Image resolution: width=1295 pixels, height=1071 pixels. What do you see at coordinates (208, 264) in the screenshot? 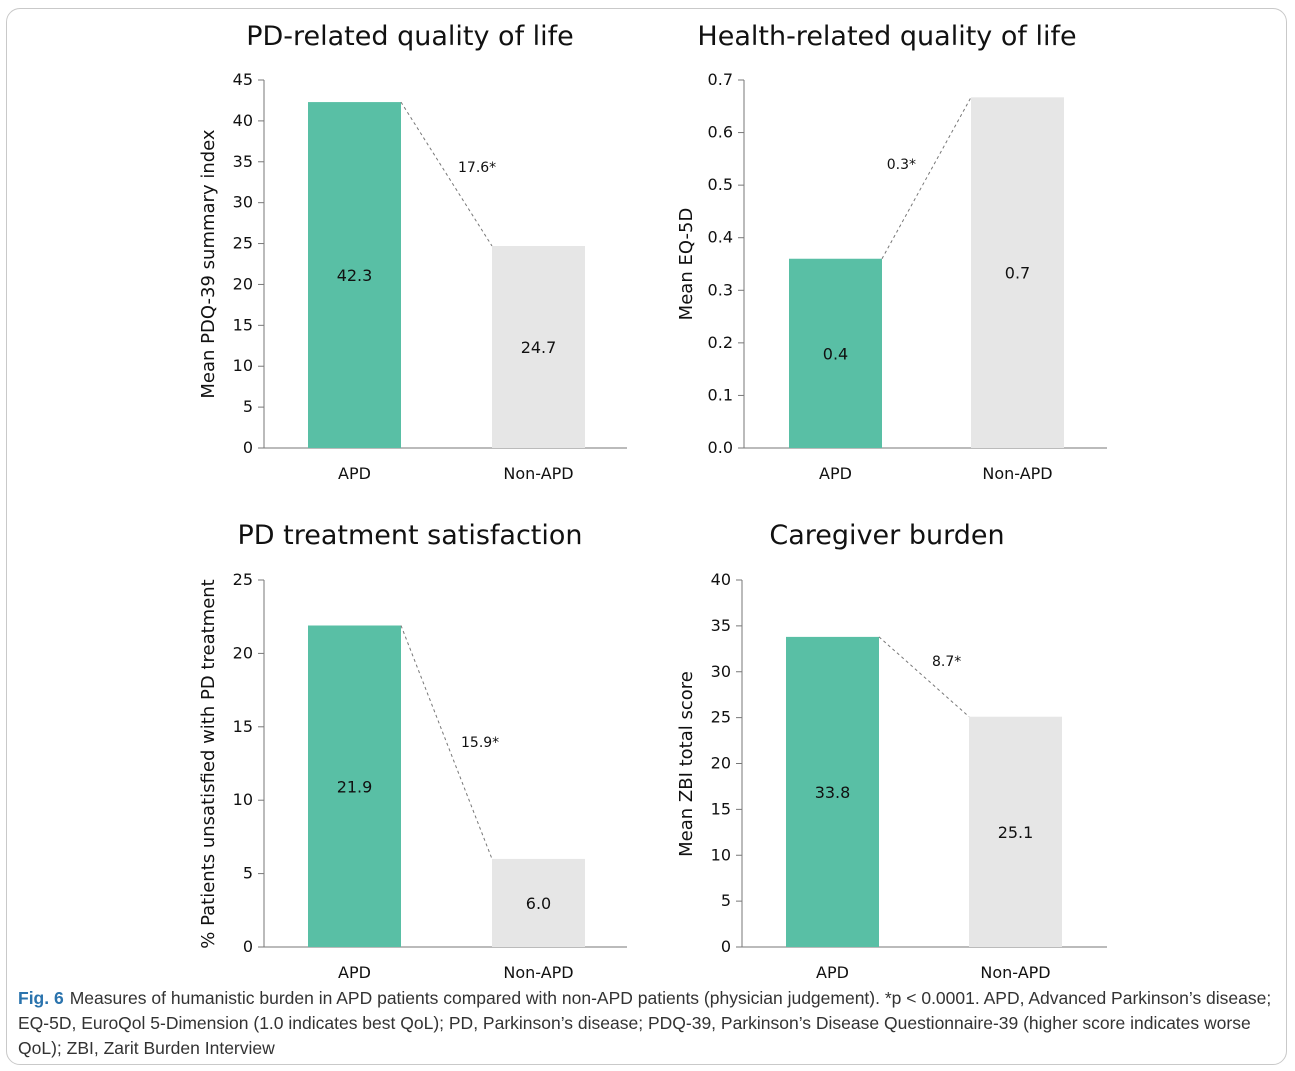
I see `y-axis-label: Mean PDQ-39 summary index` at bounding box center [208, 264].